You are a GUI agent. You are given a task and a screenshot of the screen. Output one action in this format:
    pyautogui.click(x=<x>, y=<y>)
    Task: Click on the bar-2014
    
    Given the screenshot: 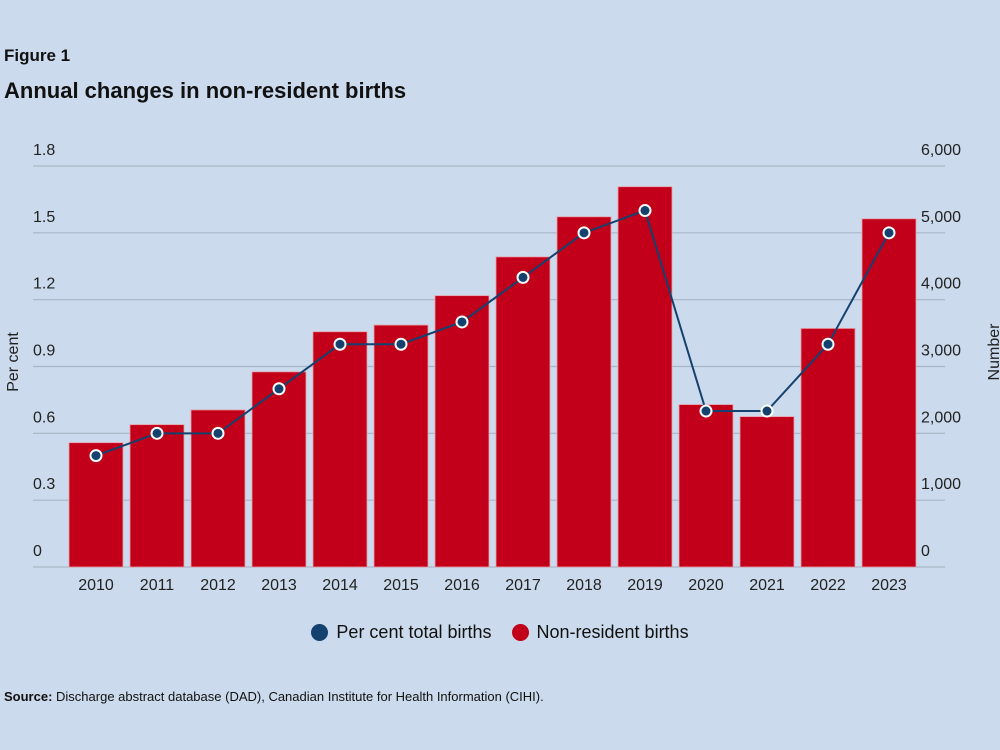 What is the action you would take?
    pyautogui.click(x=340, y=449)
    